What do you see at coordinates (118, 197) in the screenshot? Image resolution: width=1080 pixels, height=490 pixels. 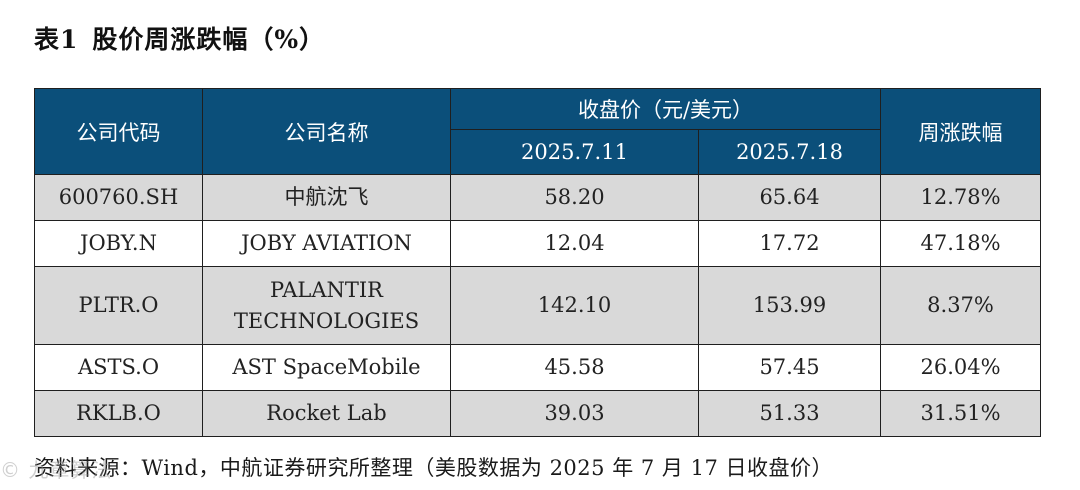 I see `cell-code: 600760.SH` at bounding box center [118, 197].